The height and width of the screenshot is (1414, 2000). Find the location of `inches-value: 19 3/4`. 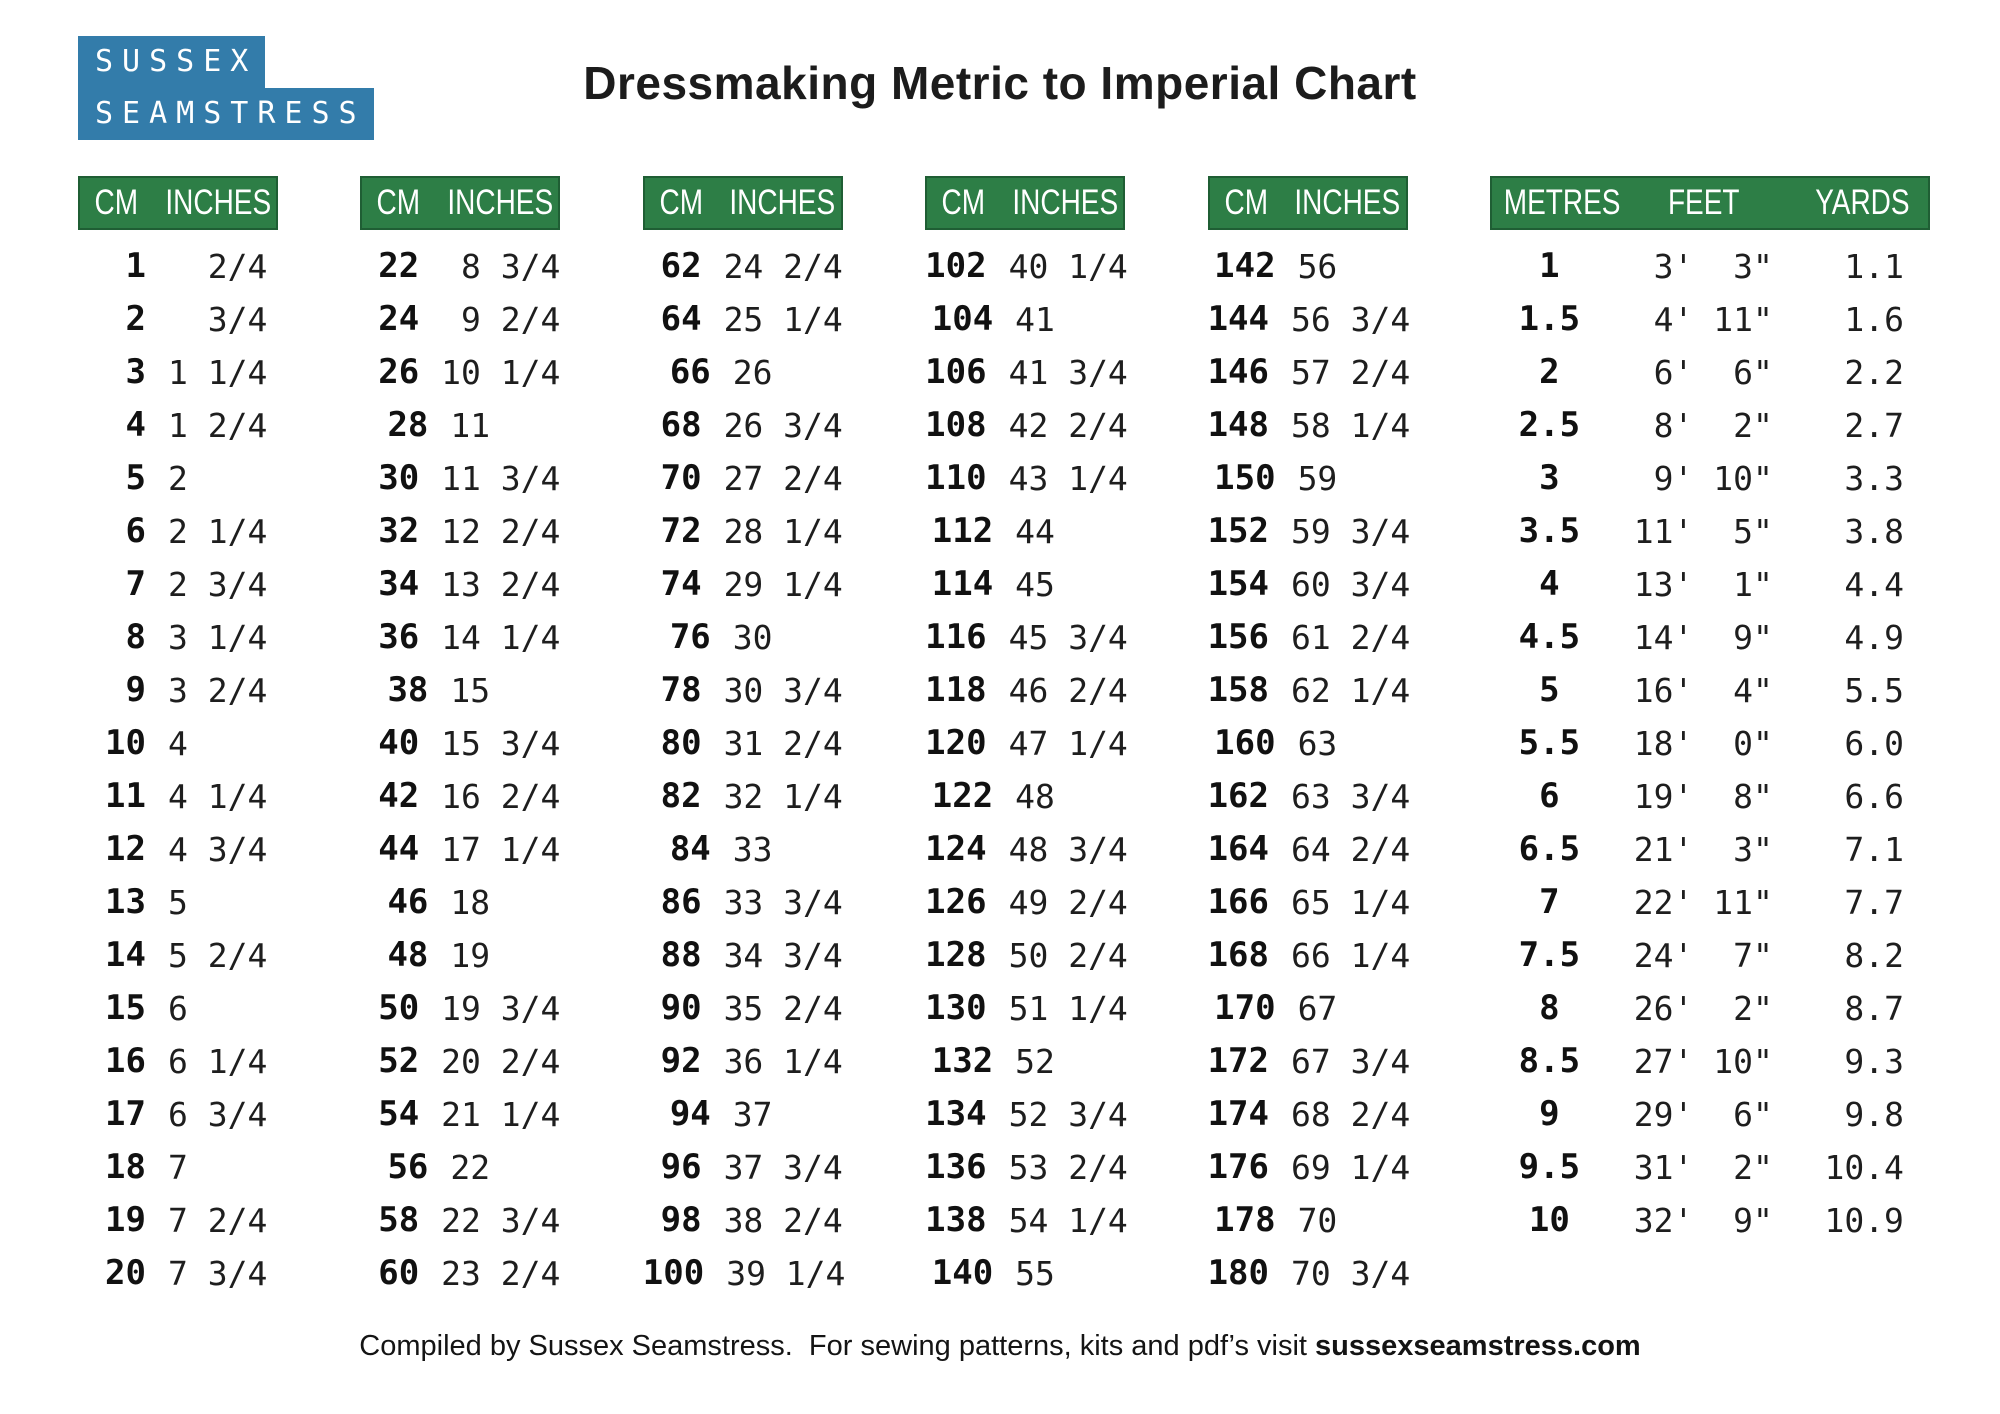

inches-value: 19 3/4 is located at coordinates (501, 1008).